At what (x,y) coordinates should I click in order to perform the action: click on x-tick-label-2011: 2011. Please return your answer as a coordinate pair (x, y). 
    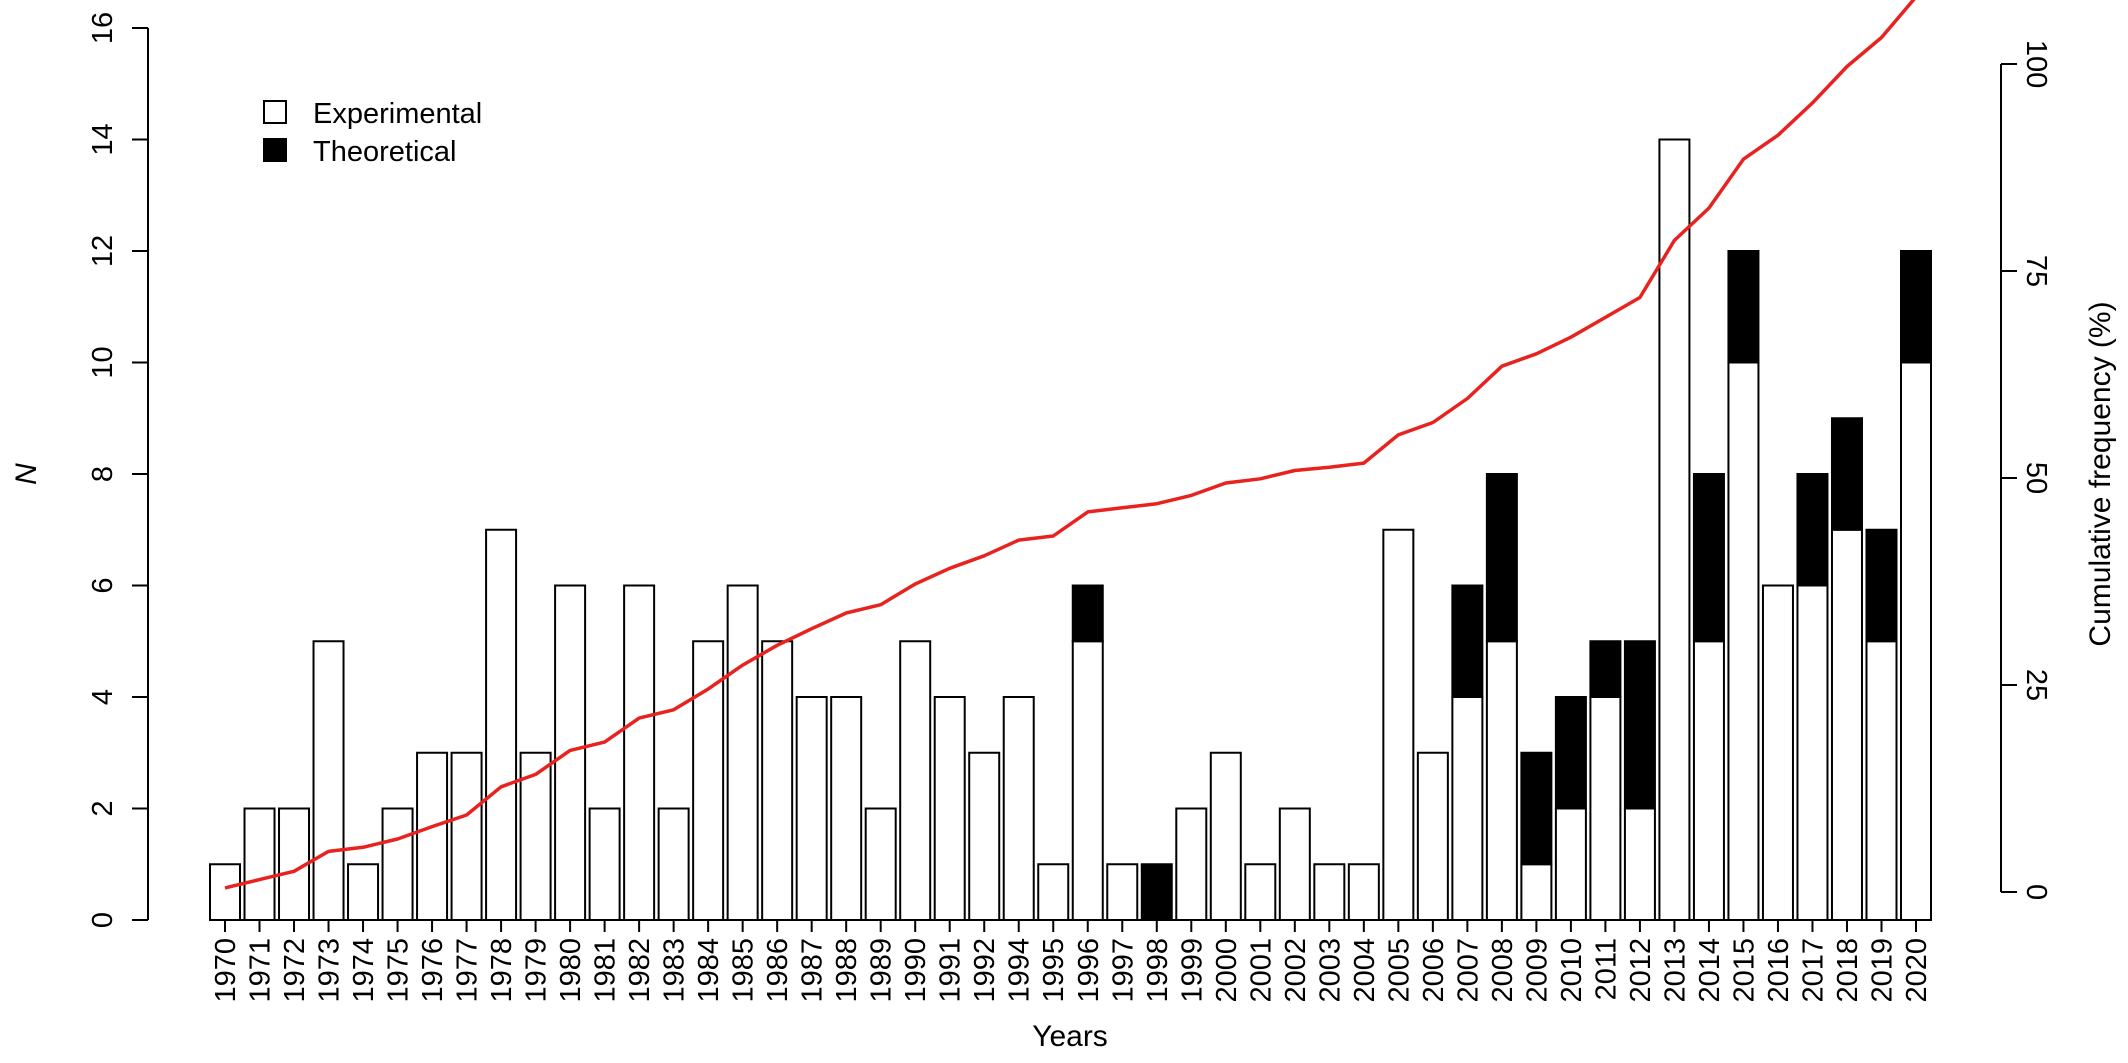
    Looking at the image, I should click on (1606, 969).